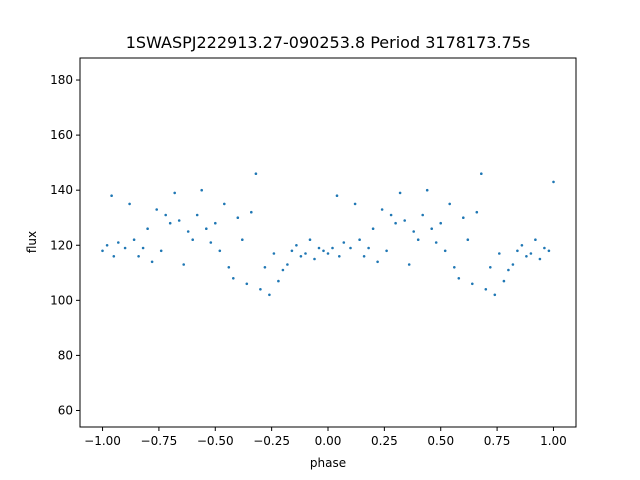 The width and height of the screenshot is (640, 480). I want to click on x-tick-label: 0.50, so click(440, 441).